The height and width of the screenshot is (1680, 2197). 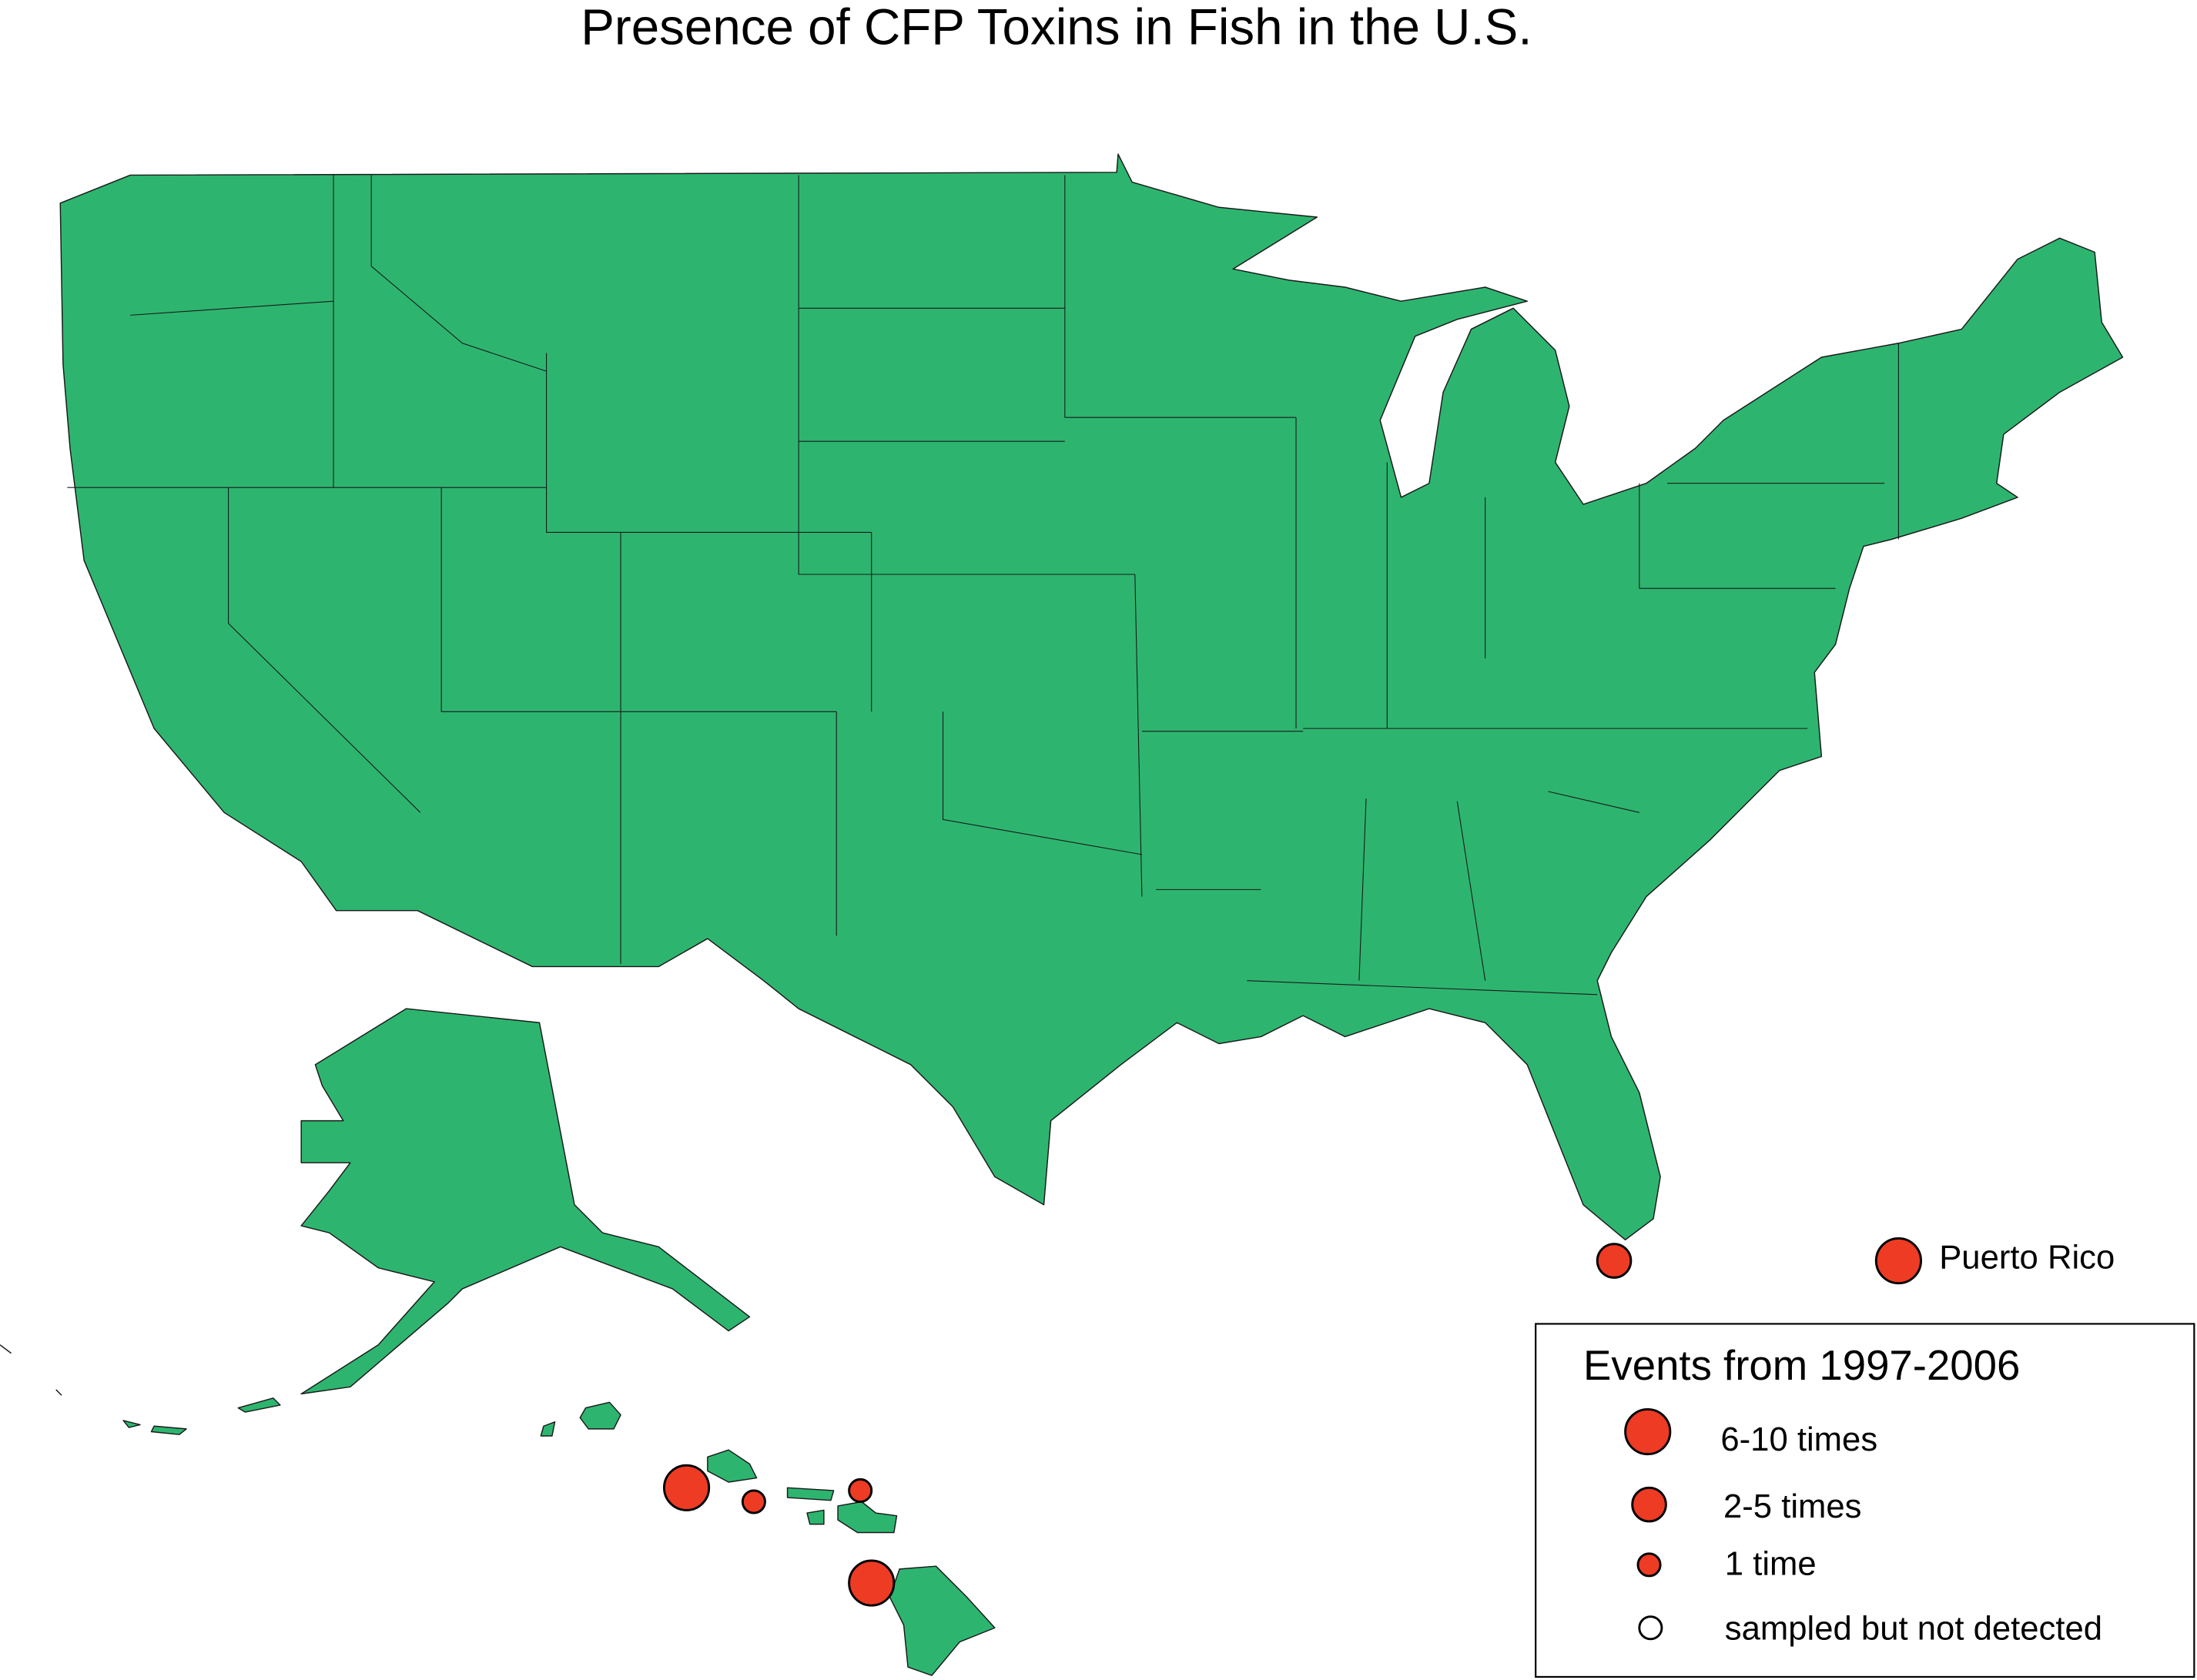 What do you see at coordinates (1913, 1628) in the screenshot?
I see `legend-label: sampled but not detected` at bounding box center [1913, 1628].